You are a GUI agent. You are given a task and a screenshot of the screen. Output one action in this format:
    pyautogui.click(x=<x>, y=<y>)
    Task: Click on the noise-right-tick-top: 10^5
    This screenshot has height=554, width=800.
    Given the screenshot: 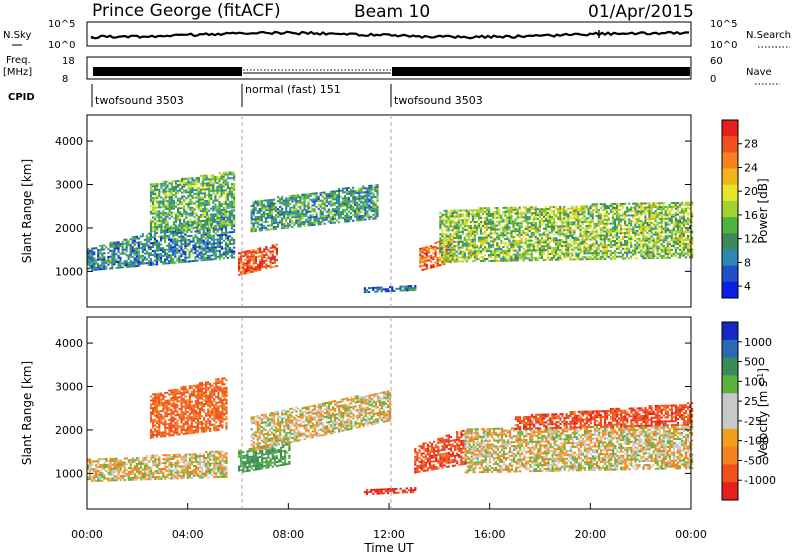 What is the action you would take?
    pyautogui.click(x=723, y=24)
    